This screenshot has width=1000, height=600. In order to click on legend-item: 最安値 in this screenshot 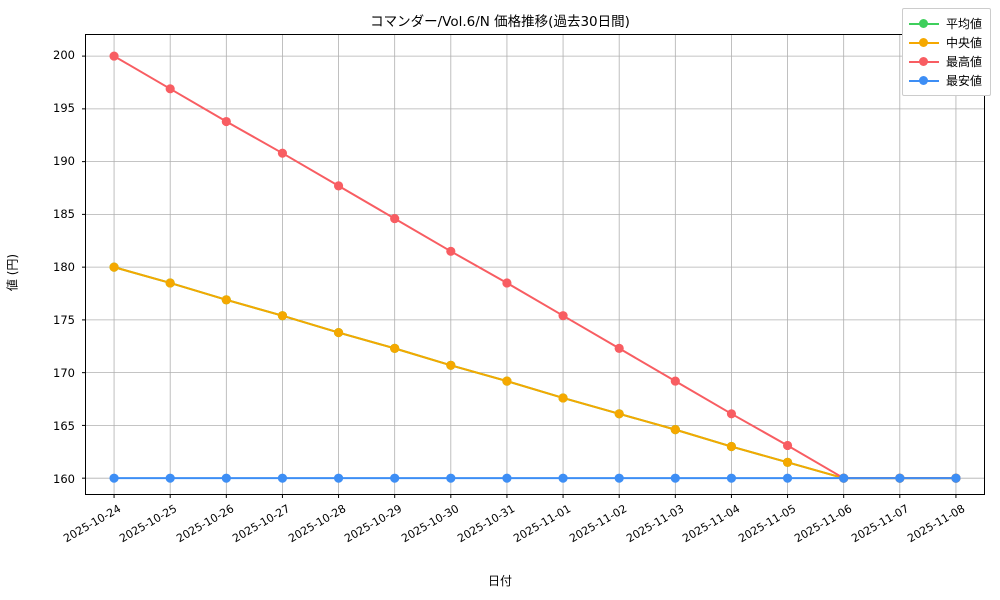, I will do `click(945, 80)`.